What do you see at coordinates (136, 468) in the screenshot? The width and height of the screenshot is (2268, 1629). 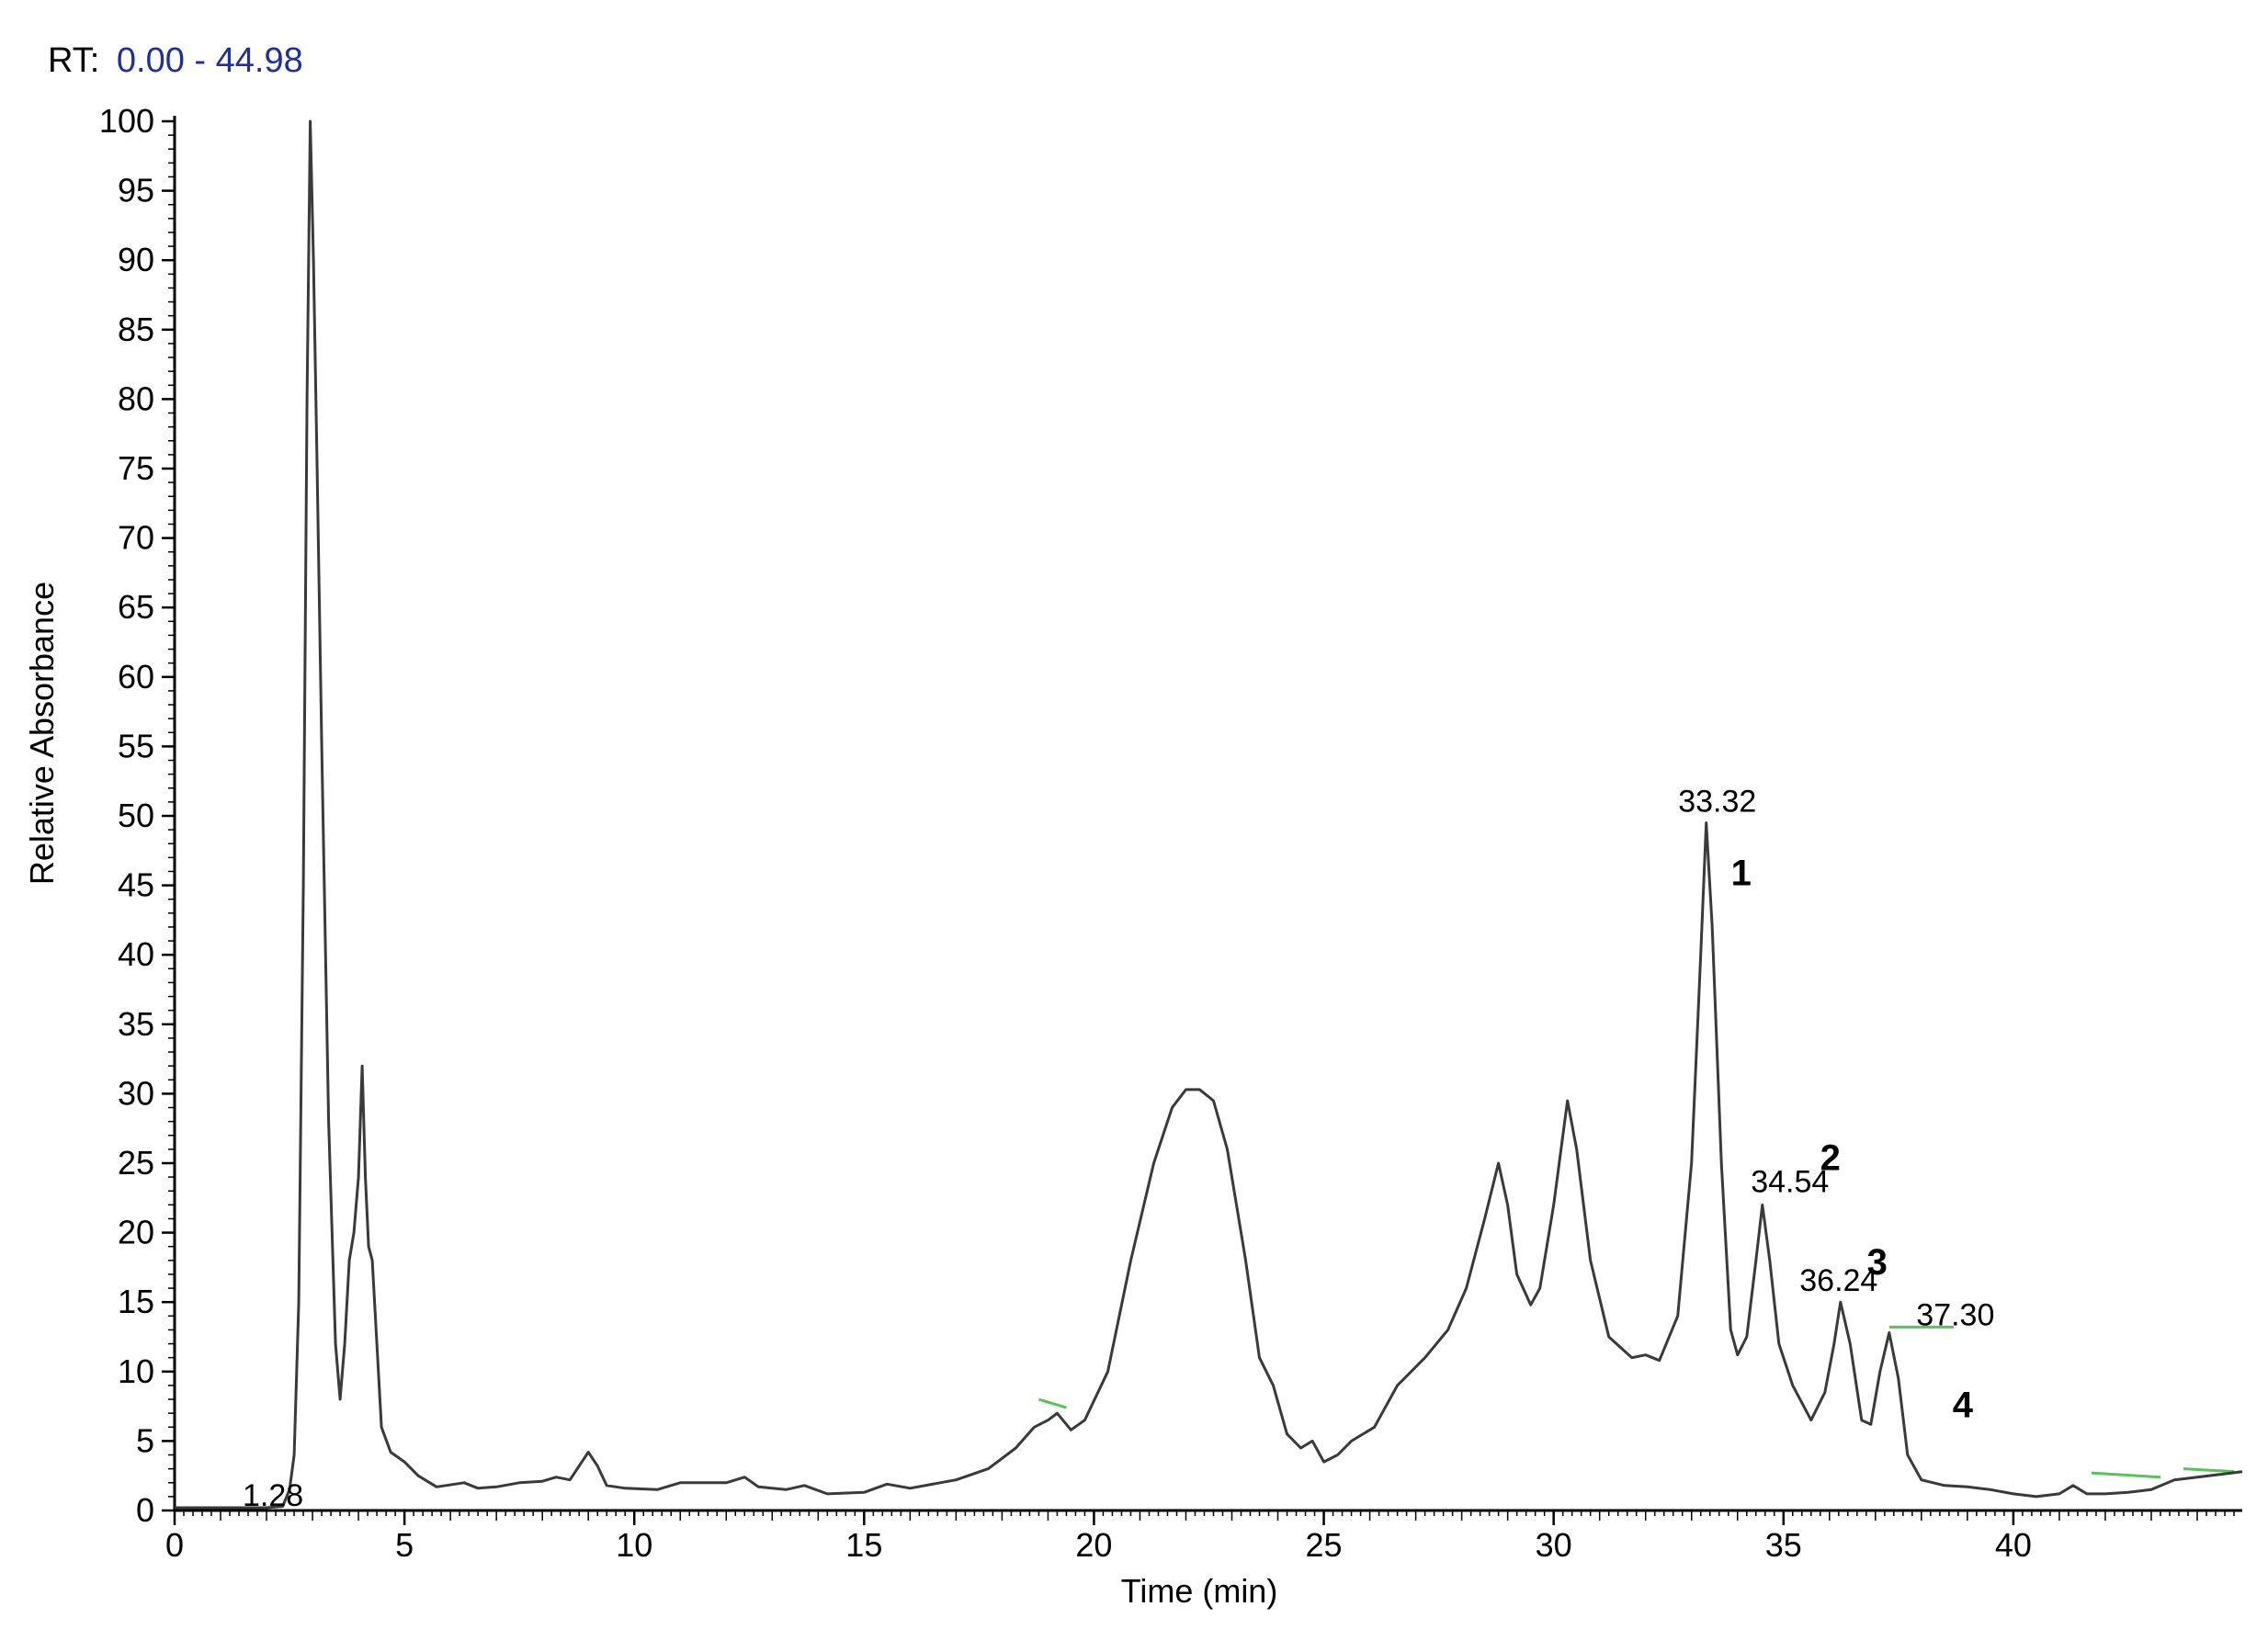 I see `y-tick-label: 75` at bounding box center [136, 468].